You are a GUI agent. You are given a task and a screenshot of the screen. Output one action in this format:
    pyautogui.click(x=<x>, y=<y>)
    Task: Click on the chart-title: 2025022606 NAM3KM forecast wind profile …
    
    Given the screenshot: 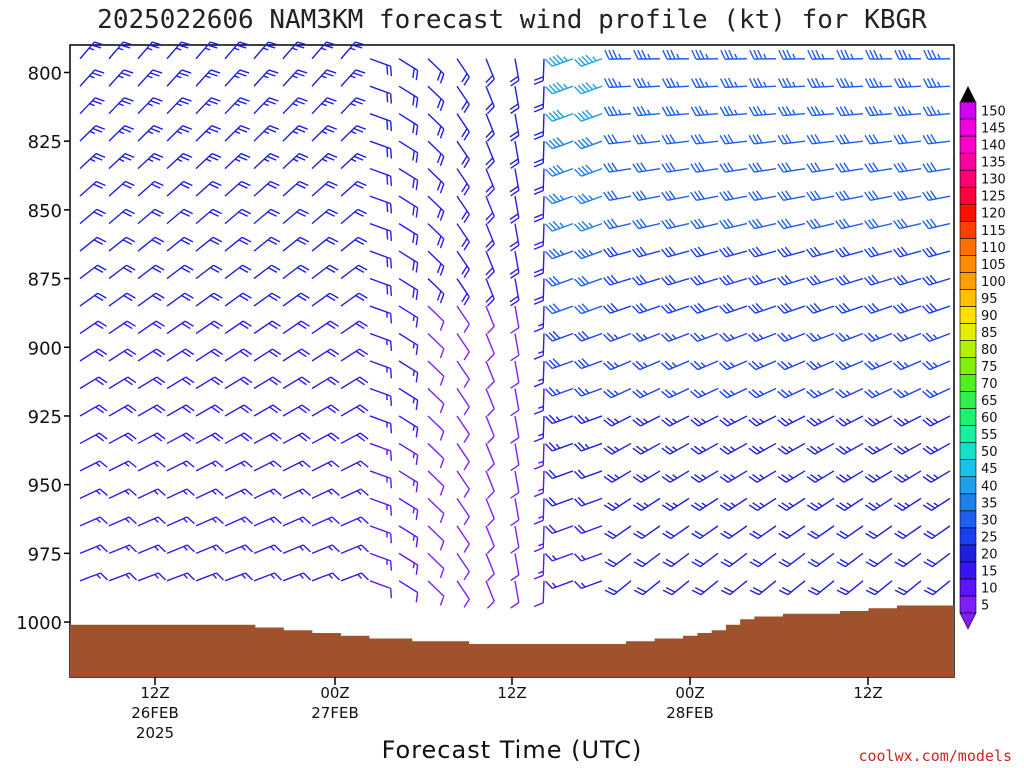 What is the action you would take?
    pyautogui.click(x=512, y=20)
    